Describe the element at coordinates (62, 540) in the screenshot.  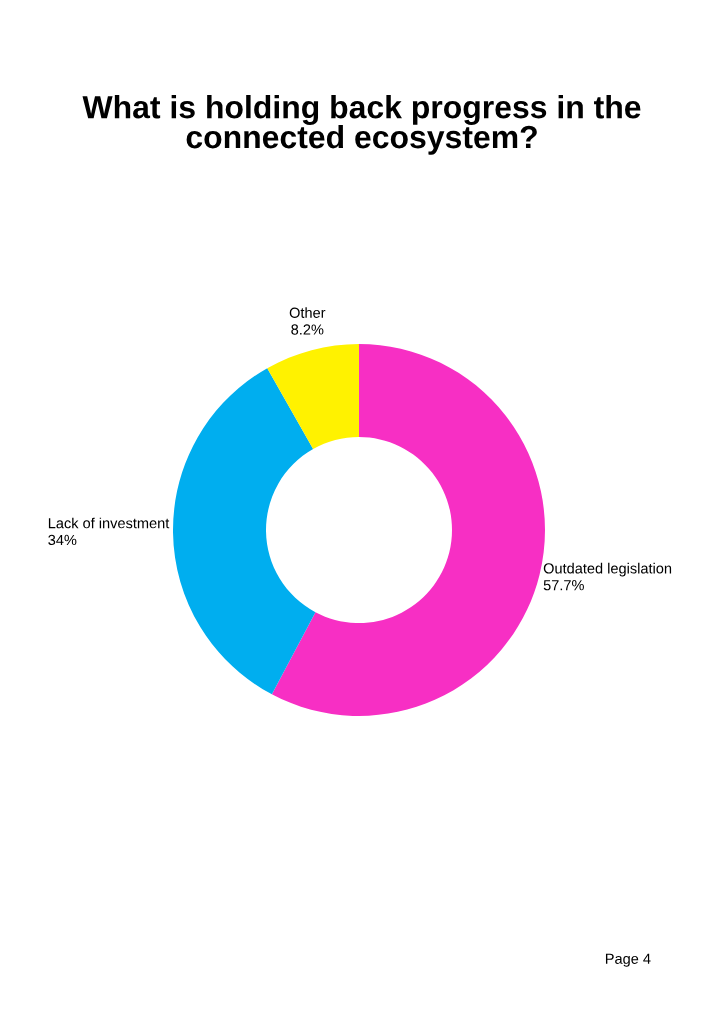
I see `data-label: 34%` at that location.